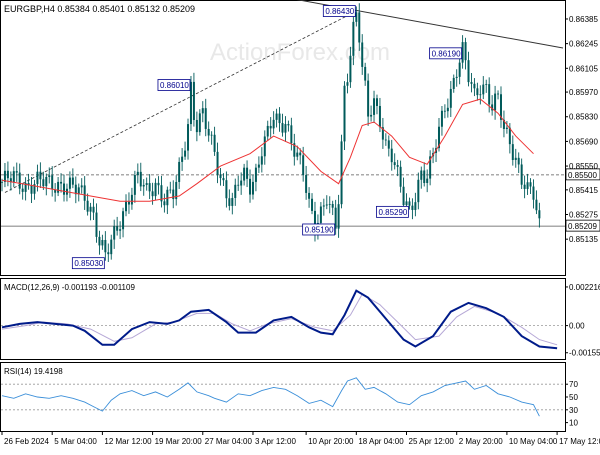 The height and width of the screenshot is (455, 600). What do you see at coordinates (283, 397) in the screenshot?
I see `rsi-pane-frame` at bounding box center [283, 397].